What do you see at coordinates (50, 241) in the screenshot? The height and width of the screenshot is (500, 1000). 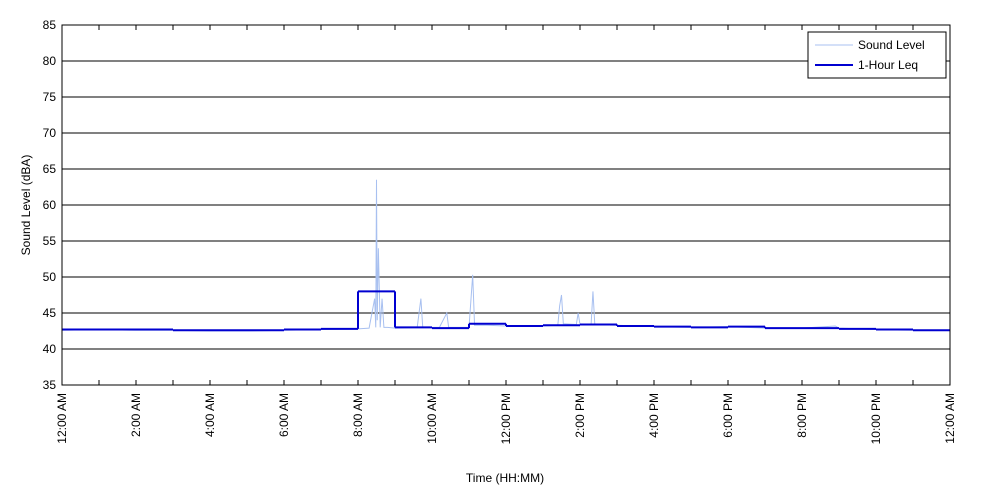 I see `y-tick-label: 55` at bounding box center [50, 241].